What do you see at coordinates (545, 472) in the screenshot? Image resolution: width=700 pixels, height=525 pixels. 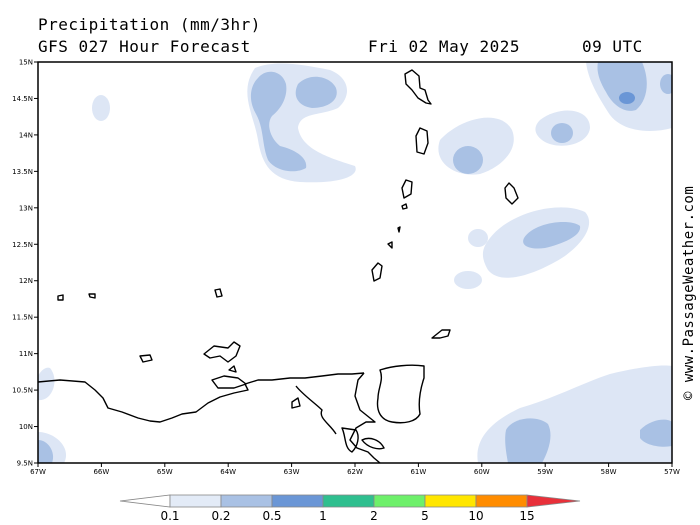 I see `lon-tick-label: 59W` at bounding box center [545, 472].